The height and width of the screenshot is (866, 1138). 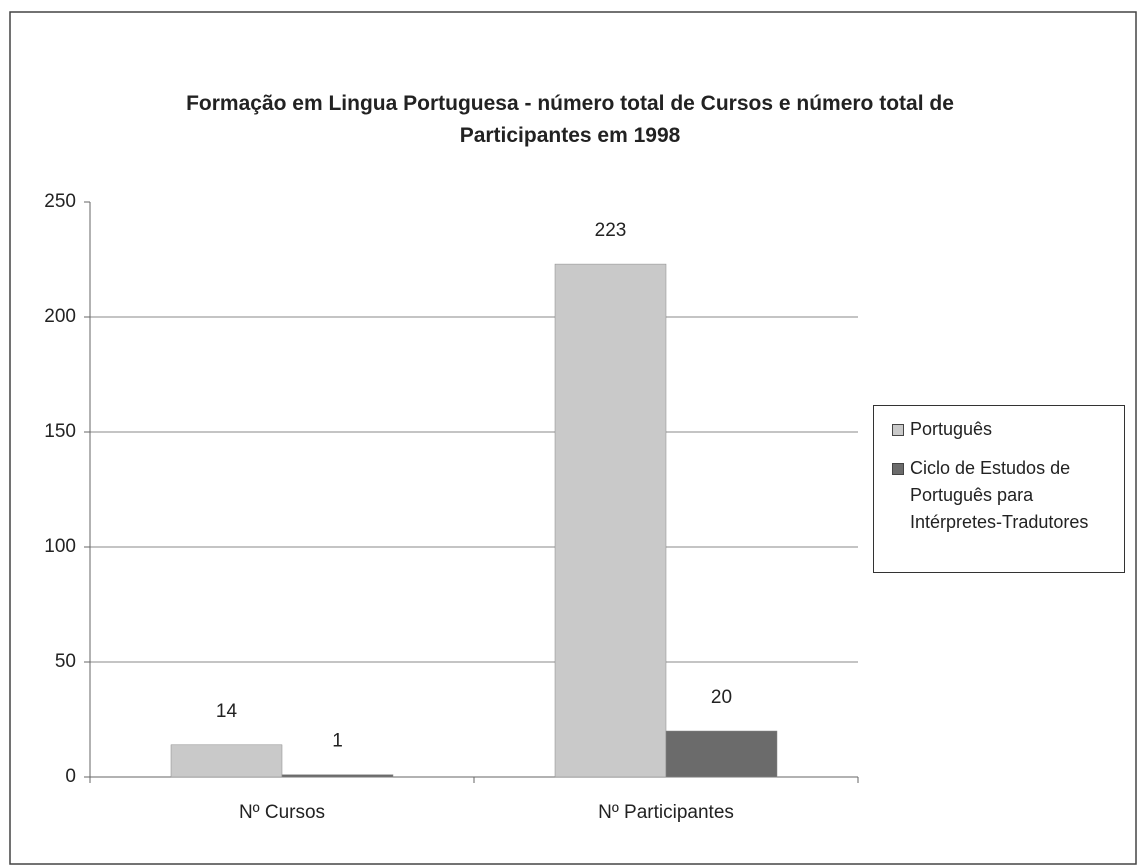 I want to click on y-tick-label: 50, so click(x=65, y=661).